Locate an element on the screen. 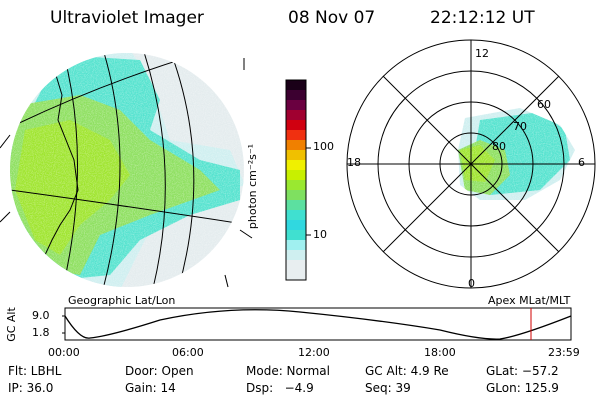 This screenshot has width=600, height=400. altitude-xtick-1200: 12:00 is located at coordinates (314, 352).